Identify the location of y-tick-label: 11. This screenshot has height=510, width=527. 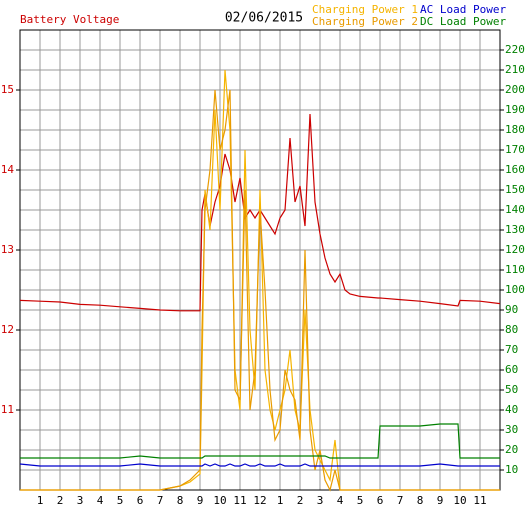
(7, 409).